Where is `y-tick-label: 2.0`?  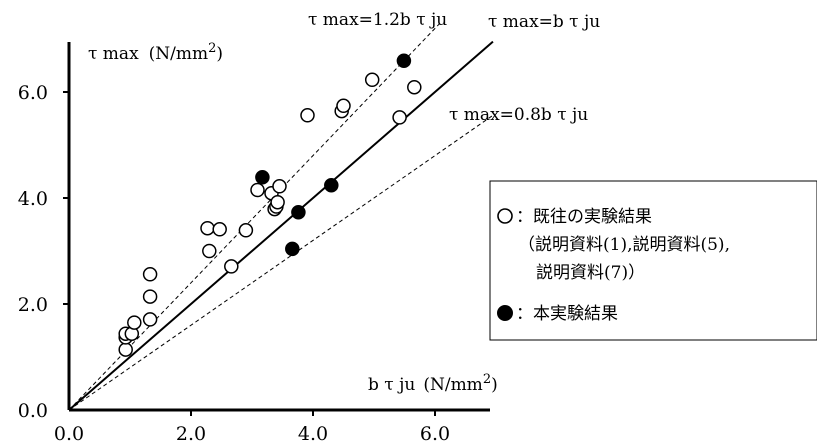 y-tick-label: 2.0 is located at coordinates (33, 305).